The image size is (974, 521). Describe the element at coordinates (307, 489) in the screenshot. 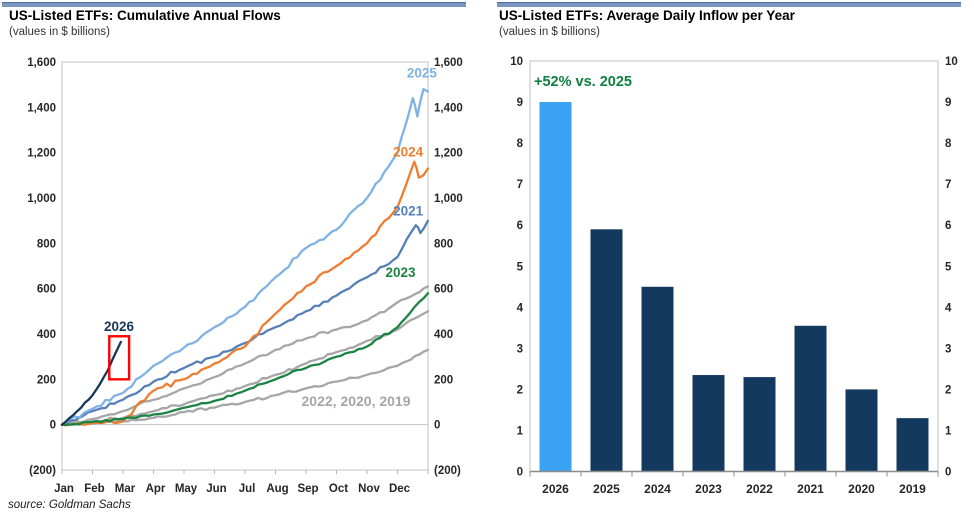

I see `x-axis-month-label: Sep` at that location.